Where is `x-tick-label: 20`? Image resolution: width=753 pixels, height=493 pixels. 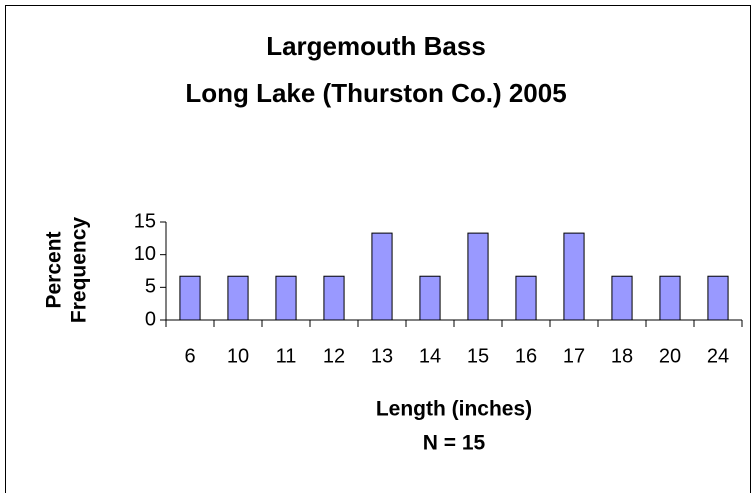 x-tick-label: 20 is located at coordinates (670, 356).